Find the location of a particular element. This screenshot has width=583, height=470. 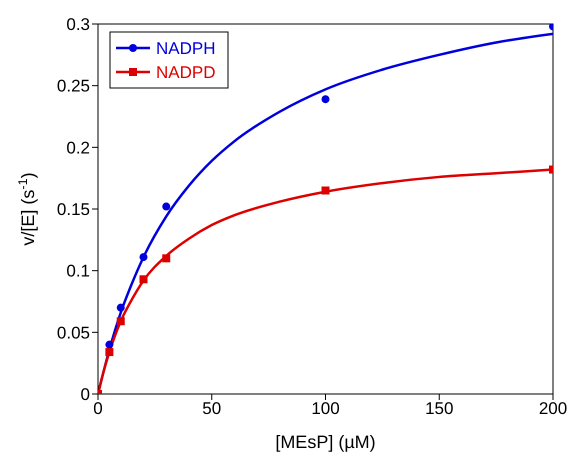

y-tick-label: 0.15 is located at coordinates (73, 210).